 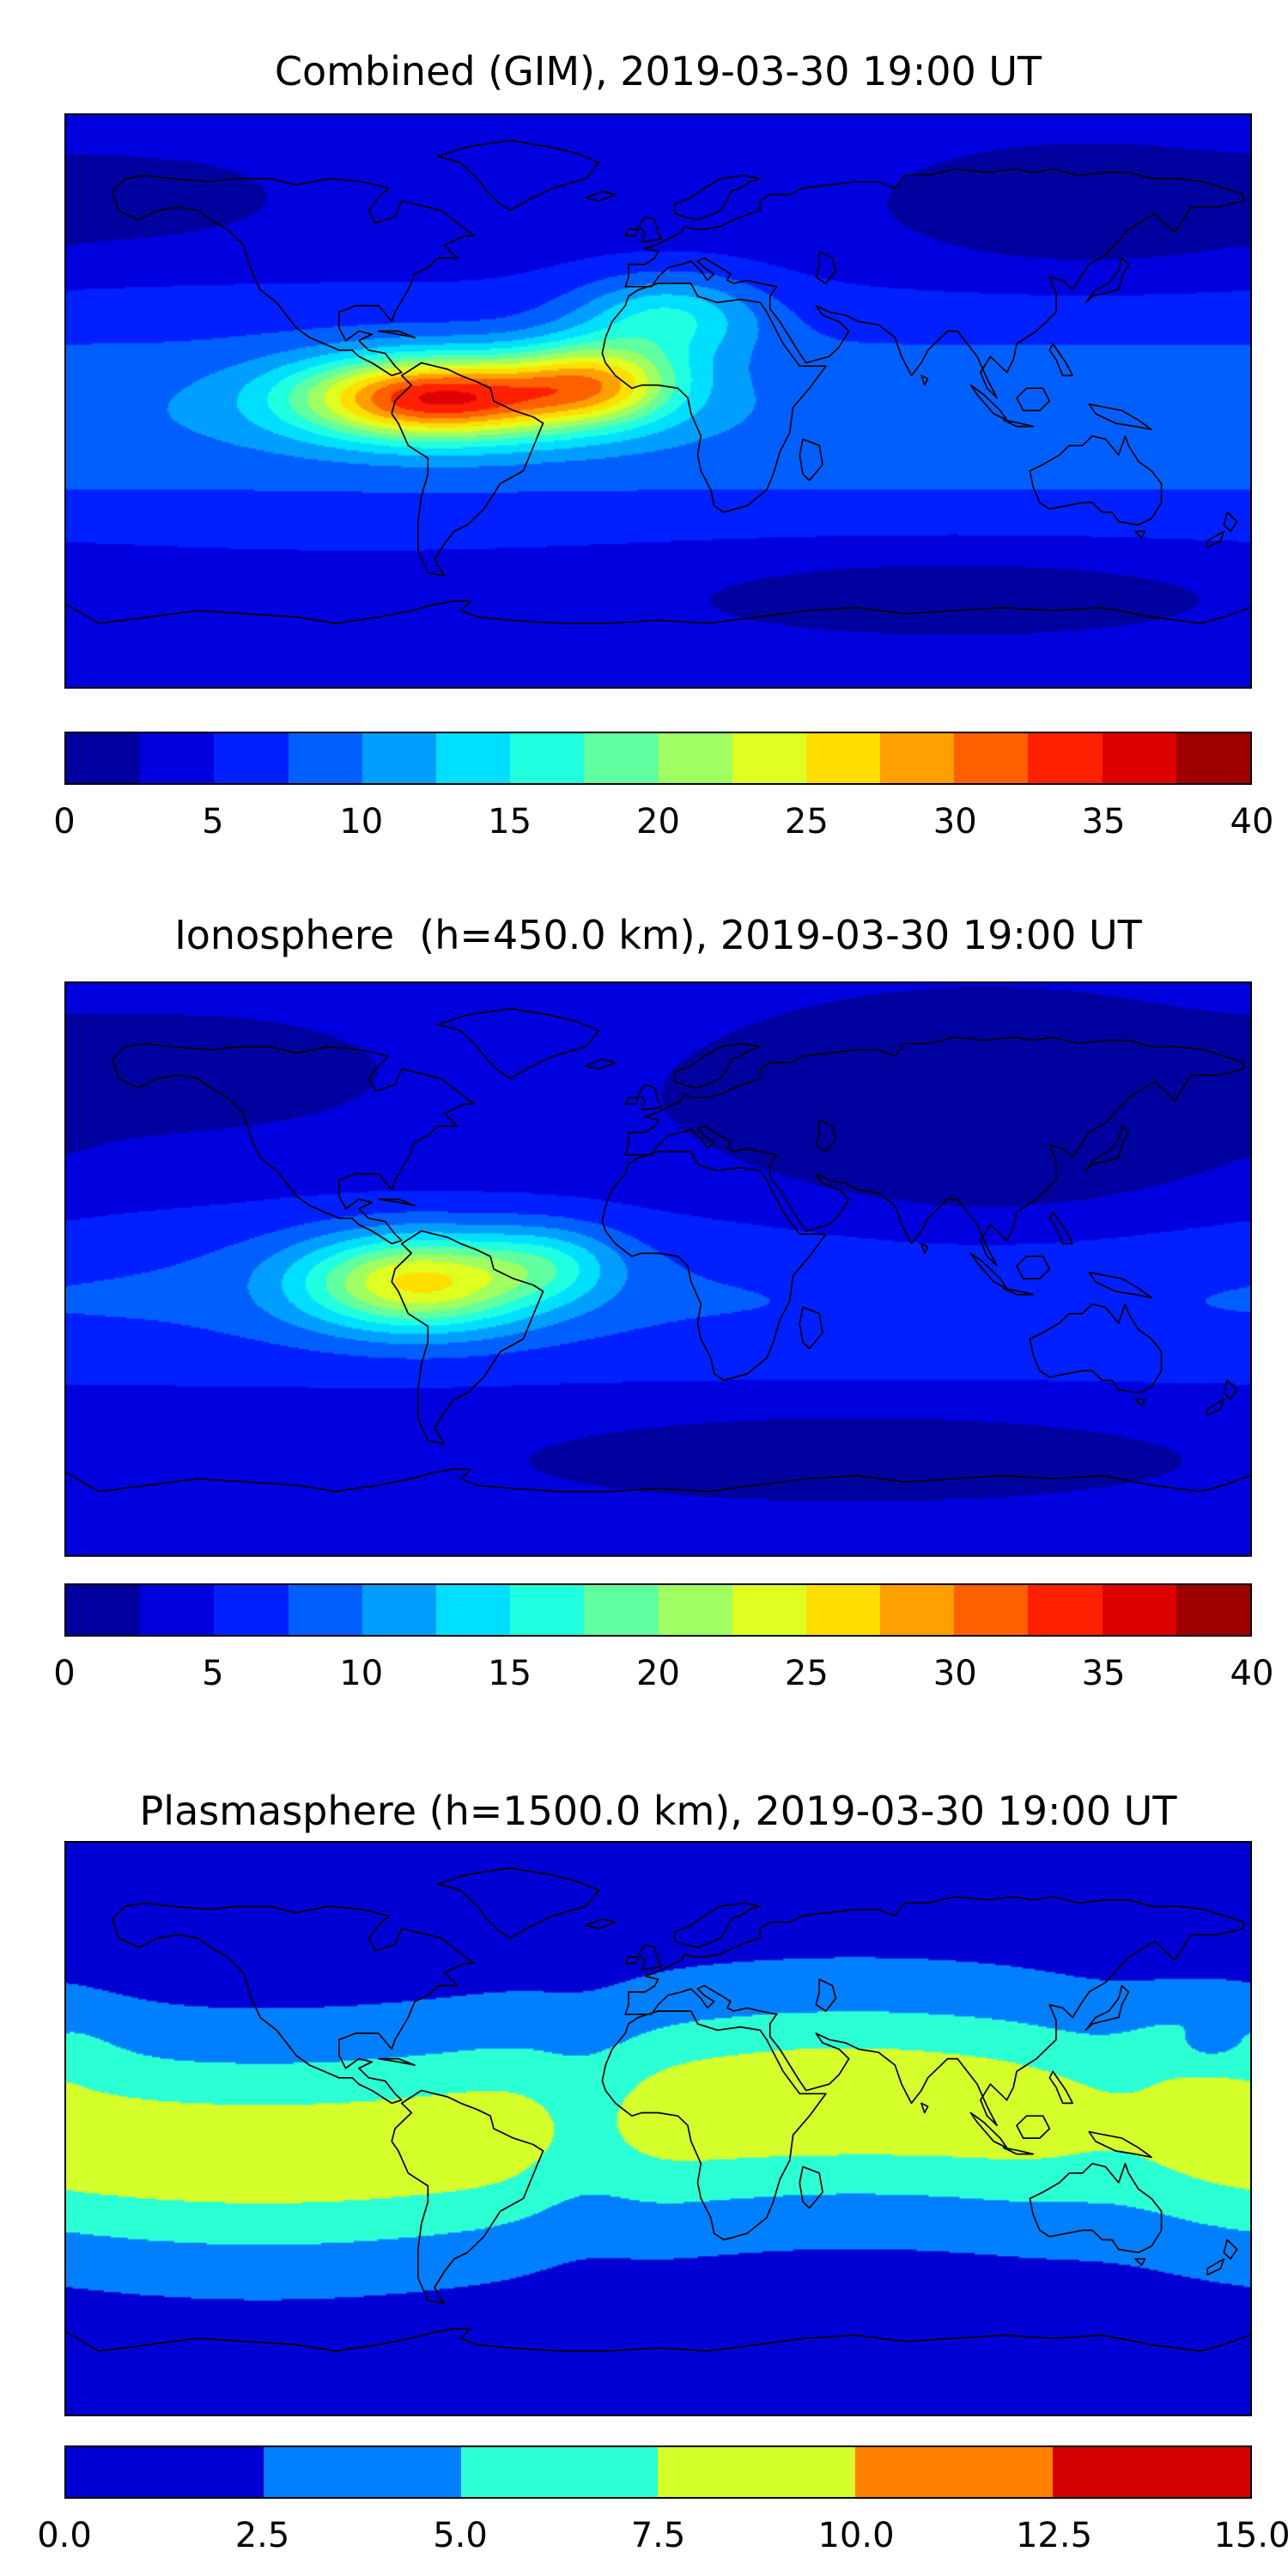 What do you see at coordinates (361, 1674) in the screenshot?
I see `colorbar-tick-label: 10` at bounding box center [361, 1674].